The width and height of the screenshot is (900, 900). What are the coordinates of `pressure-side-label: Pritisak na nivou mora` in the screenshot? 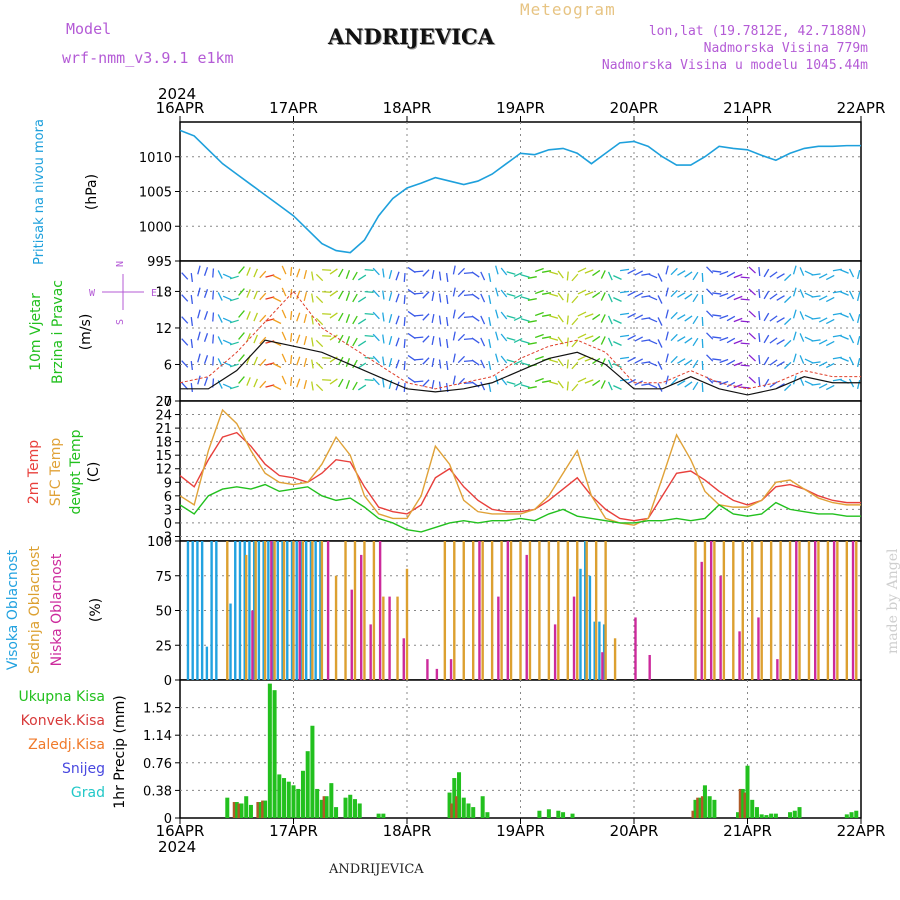 It's located at (39, 192).